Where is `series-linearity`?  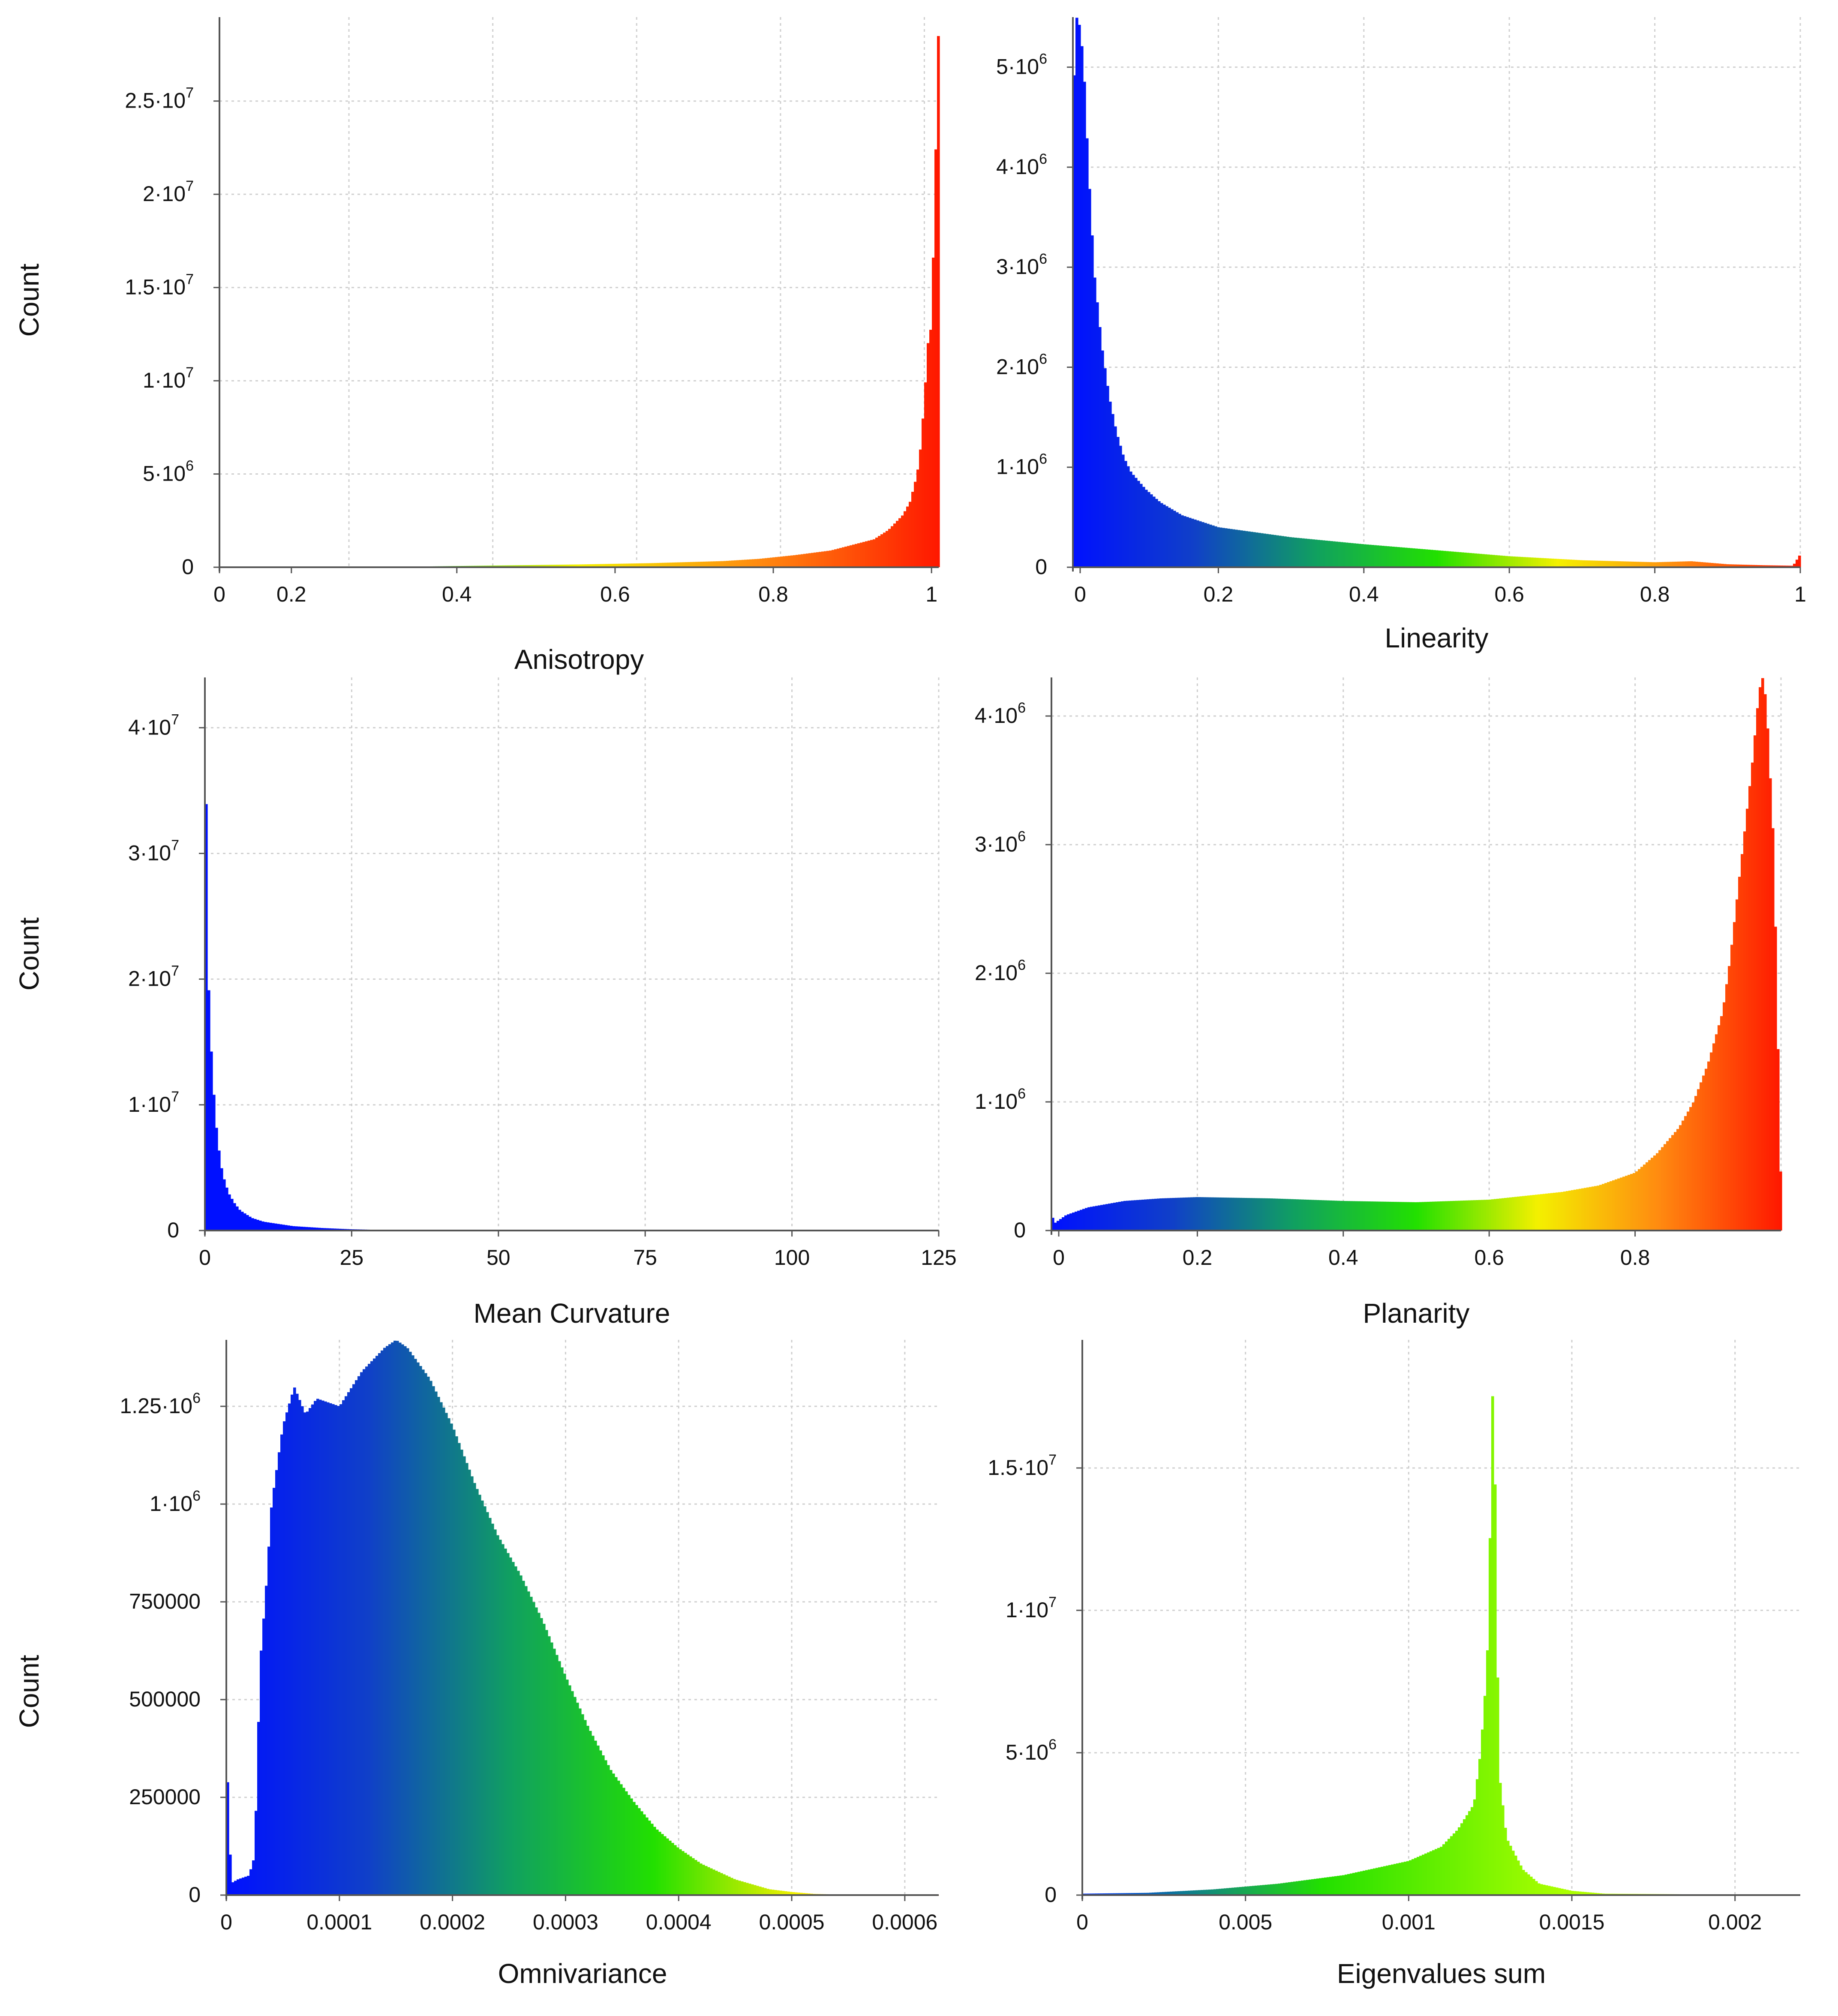
series-linearity is located at coordinates (1437, 293).